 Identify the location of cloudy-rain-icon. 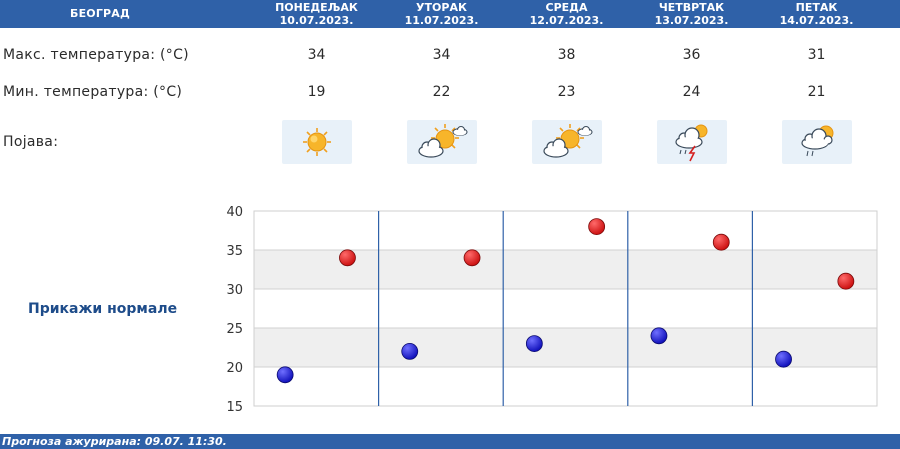
(817, 142).